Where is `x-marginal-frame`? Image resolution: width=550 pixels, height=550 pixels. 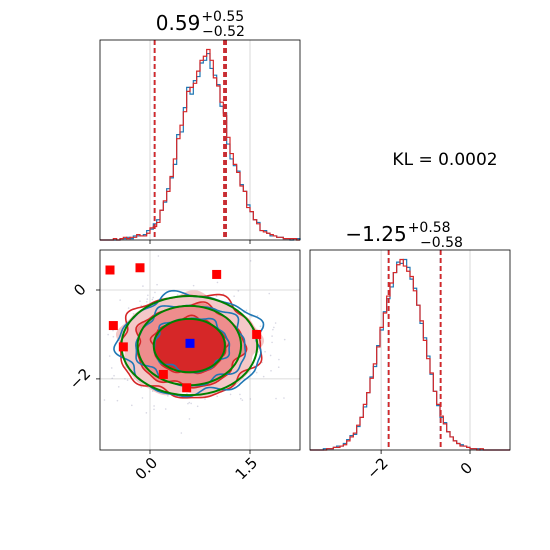 x-marginal-frame is located at coordinates (200, 140).